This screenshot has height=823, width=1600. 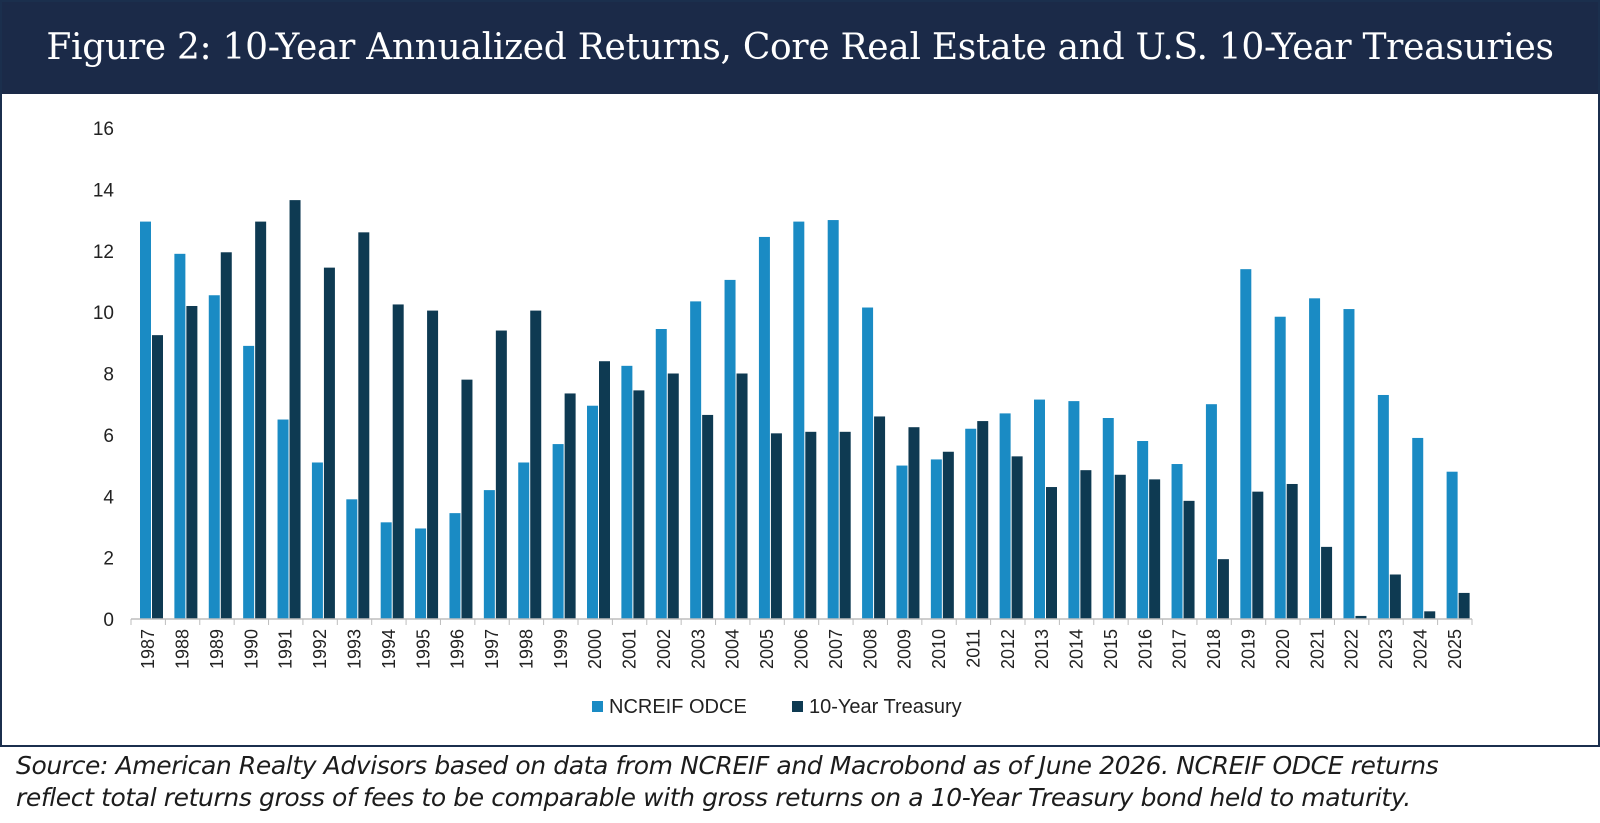 I want to click on x-tick-label: 2023, so click(x=1386, y=649).